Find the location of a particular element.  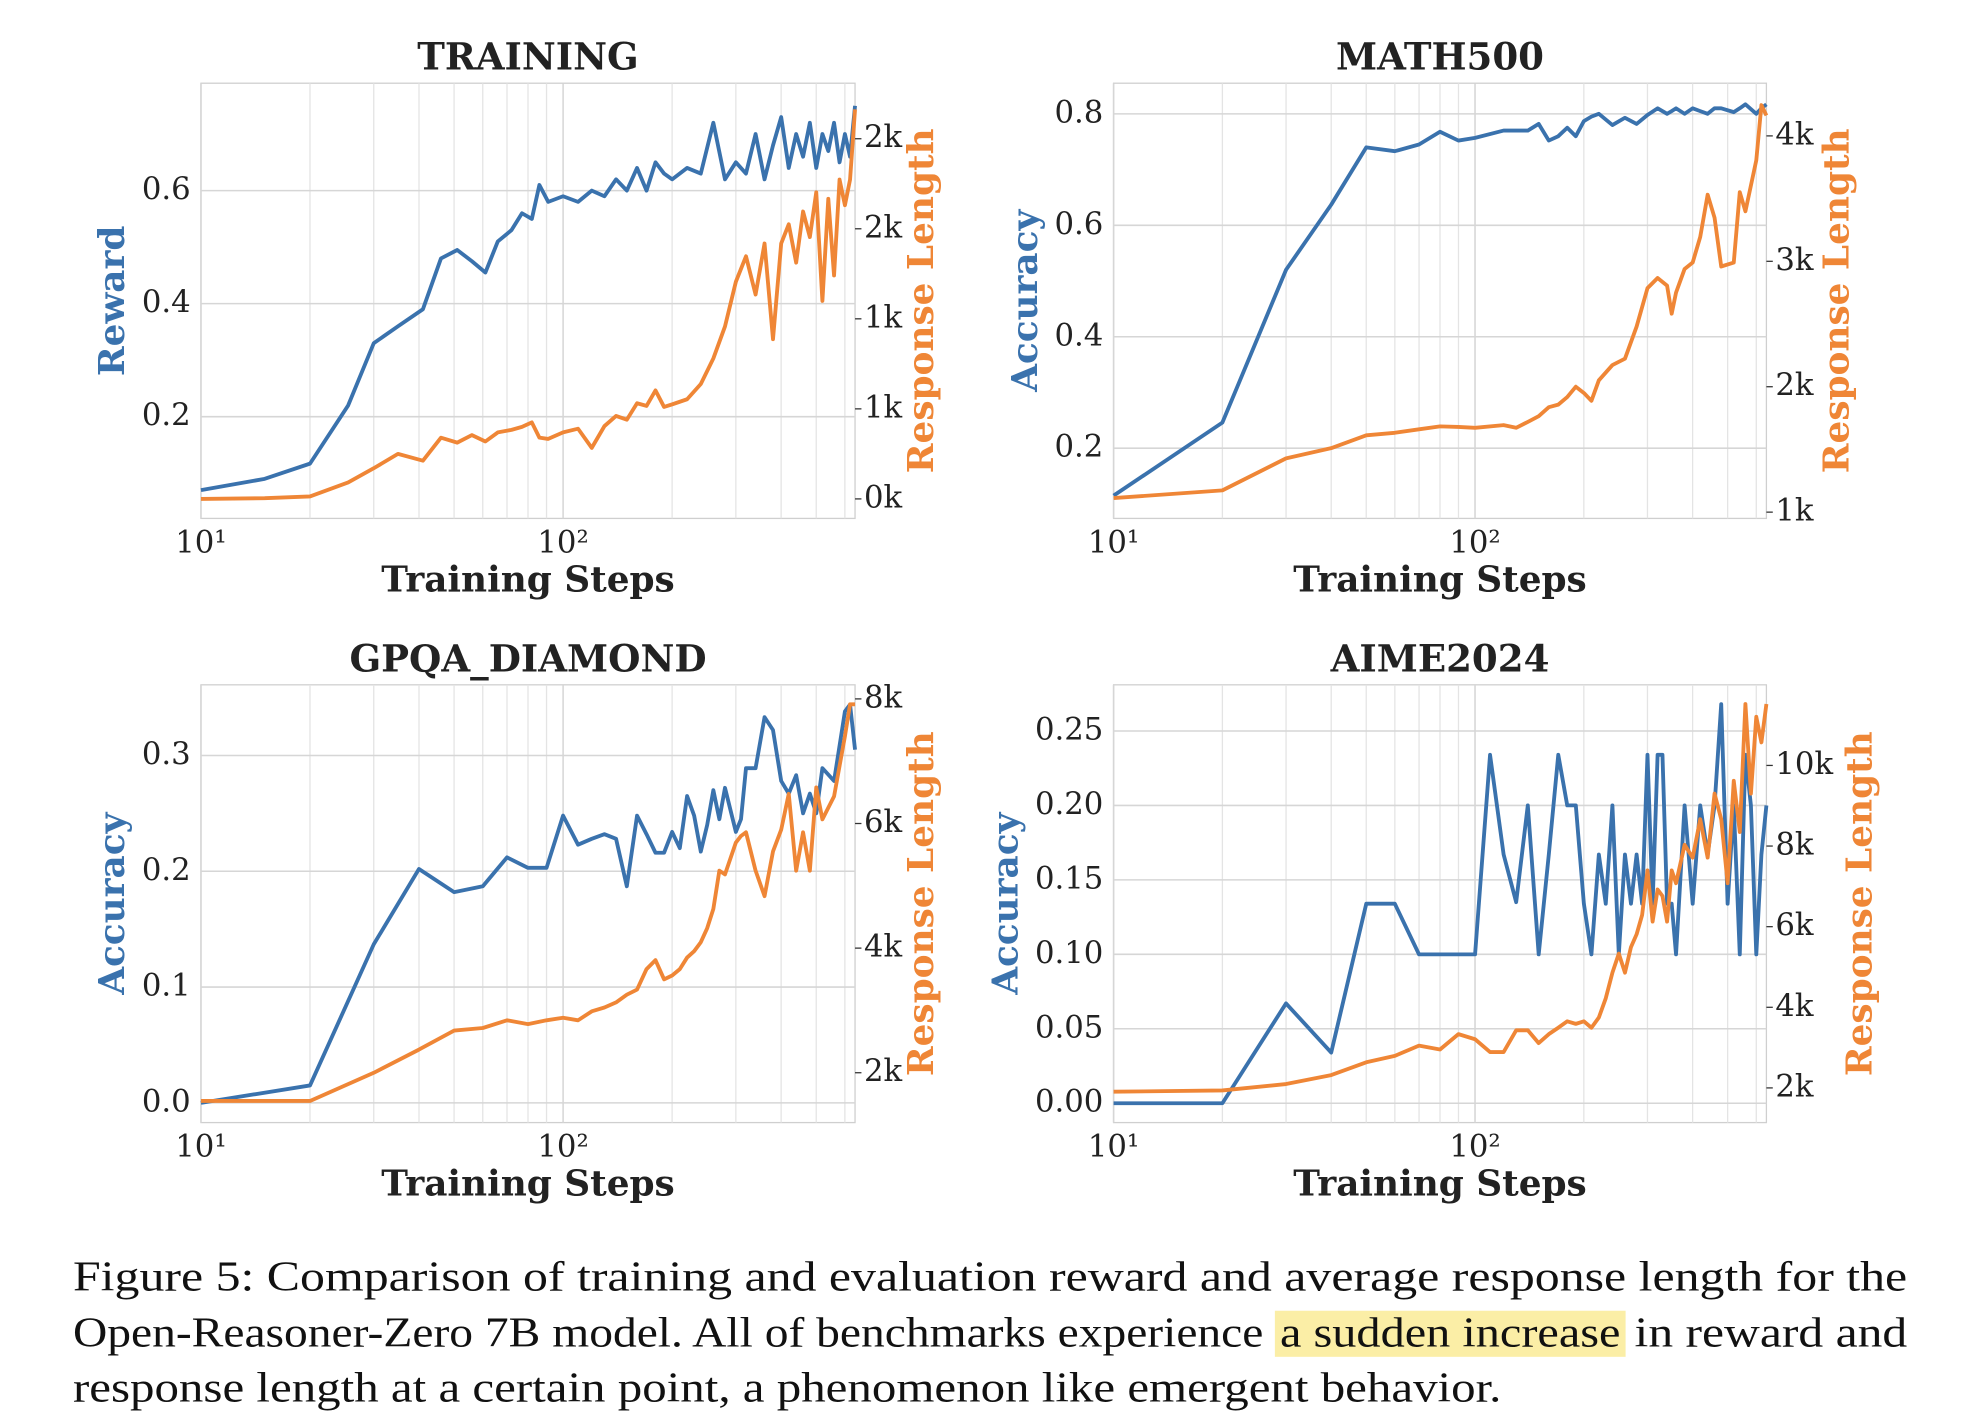

y2-tick-label: 3k is located at coordinates (1794, 260).